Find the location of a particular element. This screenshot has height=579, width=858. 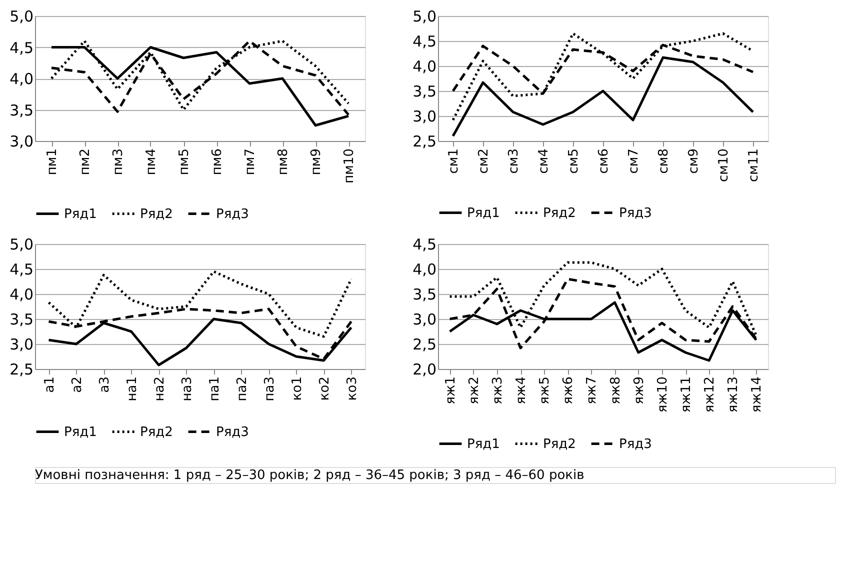

x-tick-label: яж13 is located at coordinates (734, 394).